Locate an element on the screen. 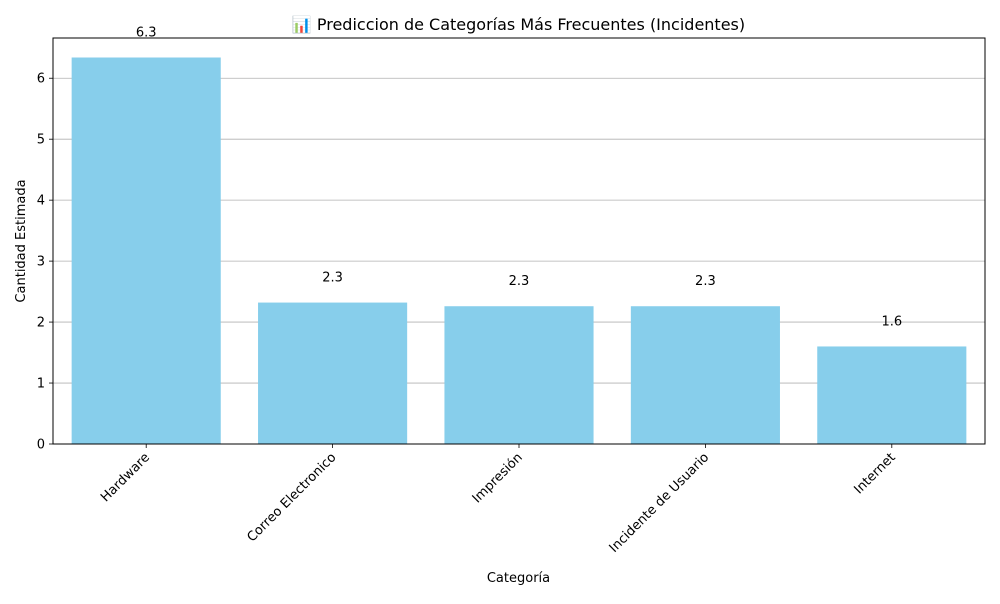  x-tick-label: Correo Electronico is located at coordinates (291, 497).